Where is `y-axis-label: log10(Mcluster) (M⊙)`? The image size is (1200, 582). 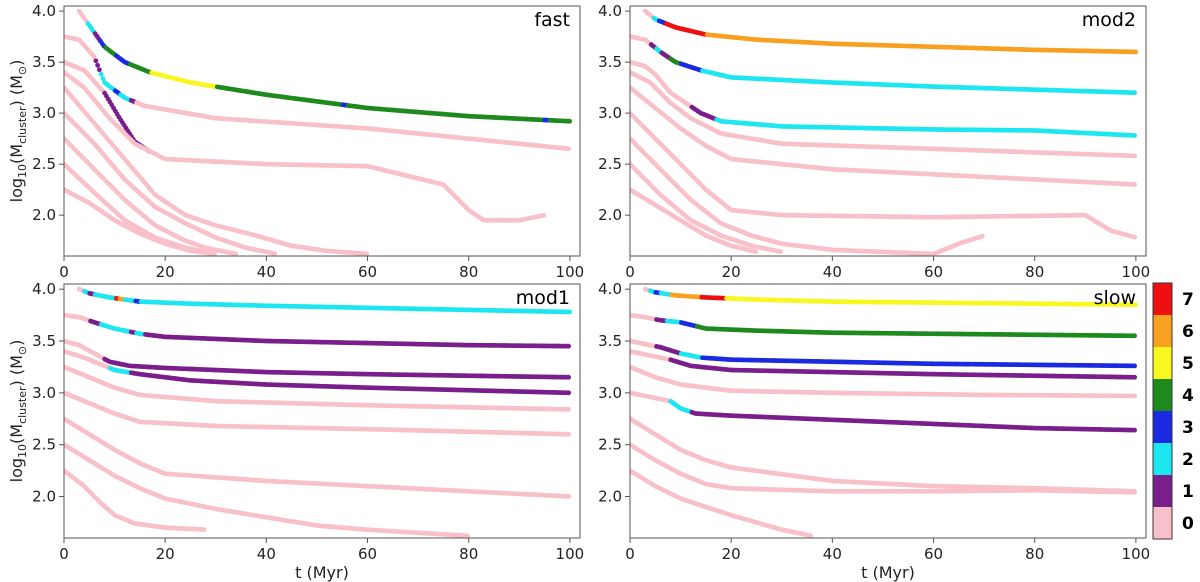
y-axis-label: log10(Mcluster) (M⊙) is located at coordinates (18, 131).